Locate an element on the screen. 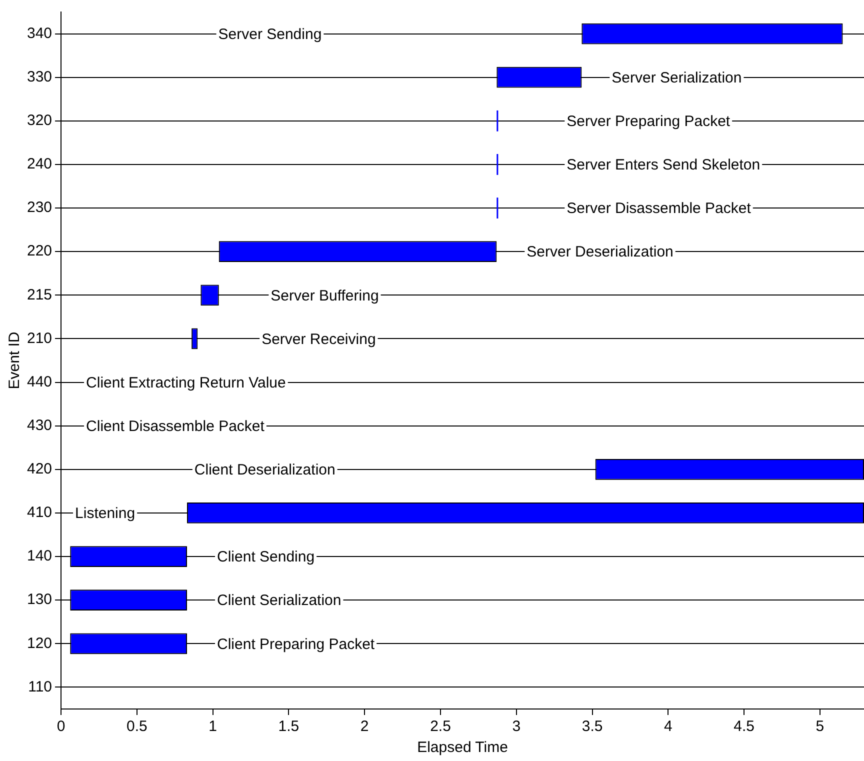  y-tick-label: 130 is located at coordinates (39, 599).